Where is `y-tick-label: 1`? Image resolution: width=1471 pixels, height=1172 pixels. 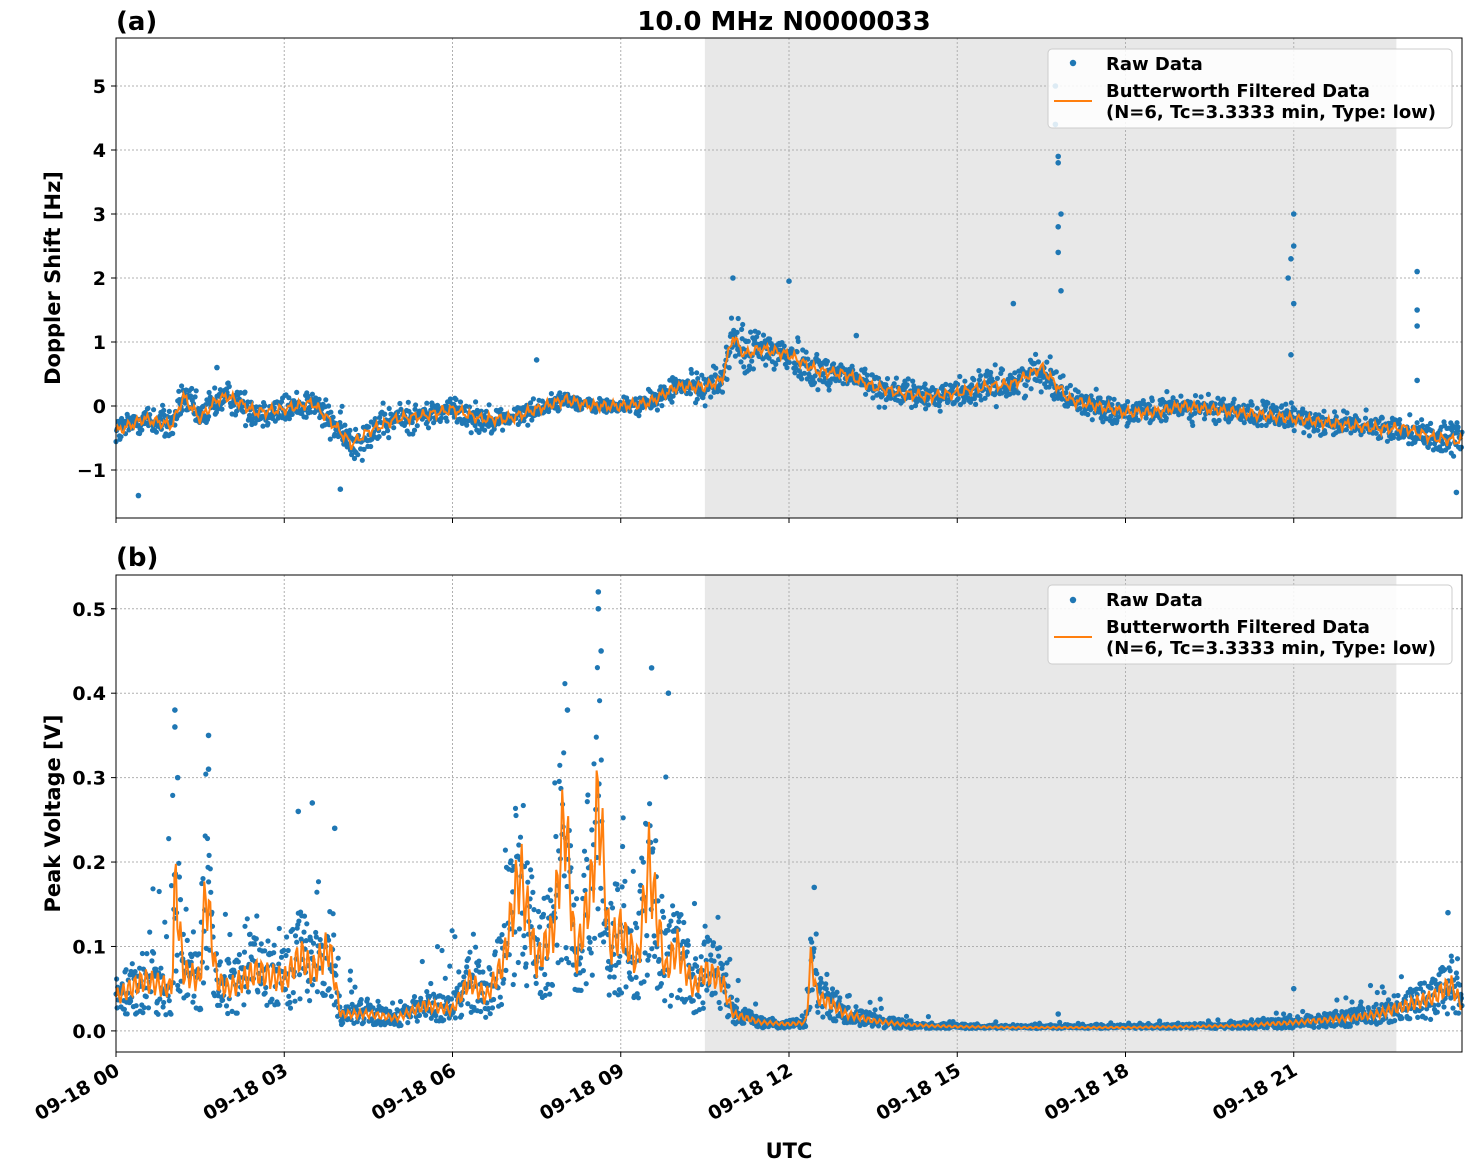
y-tick-label: 1 is located at coordinates (99, 343).